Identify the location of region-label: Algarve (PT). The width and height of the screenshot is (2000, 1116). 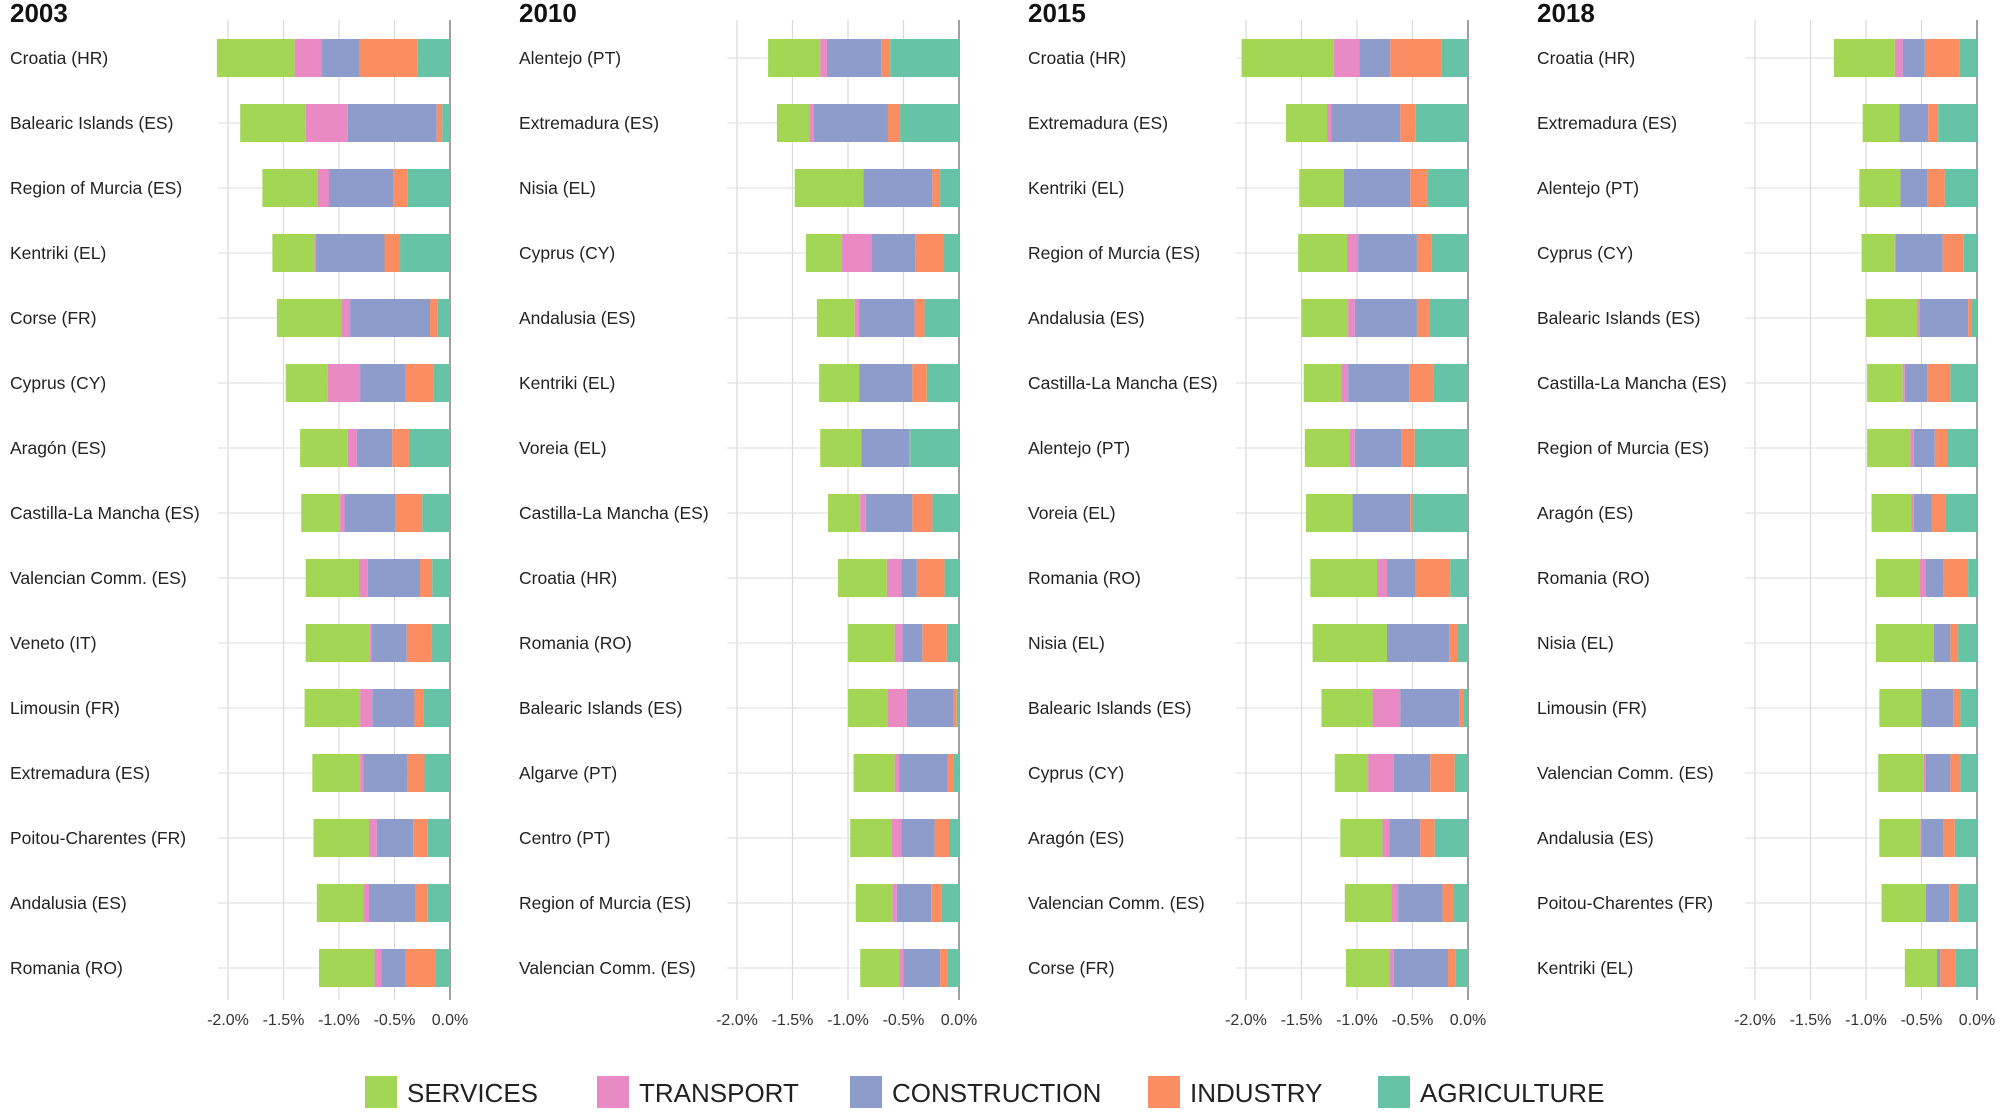
(568, 773).